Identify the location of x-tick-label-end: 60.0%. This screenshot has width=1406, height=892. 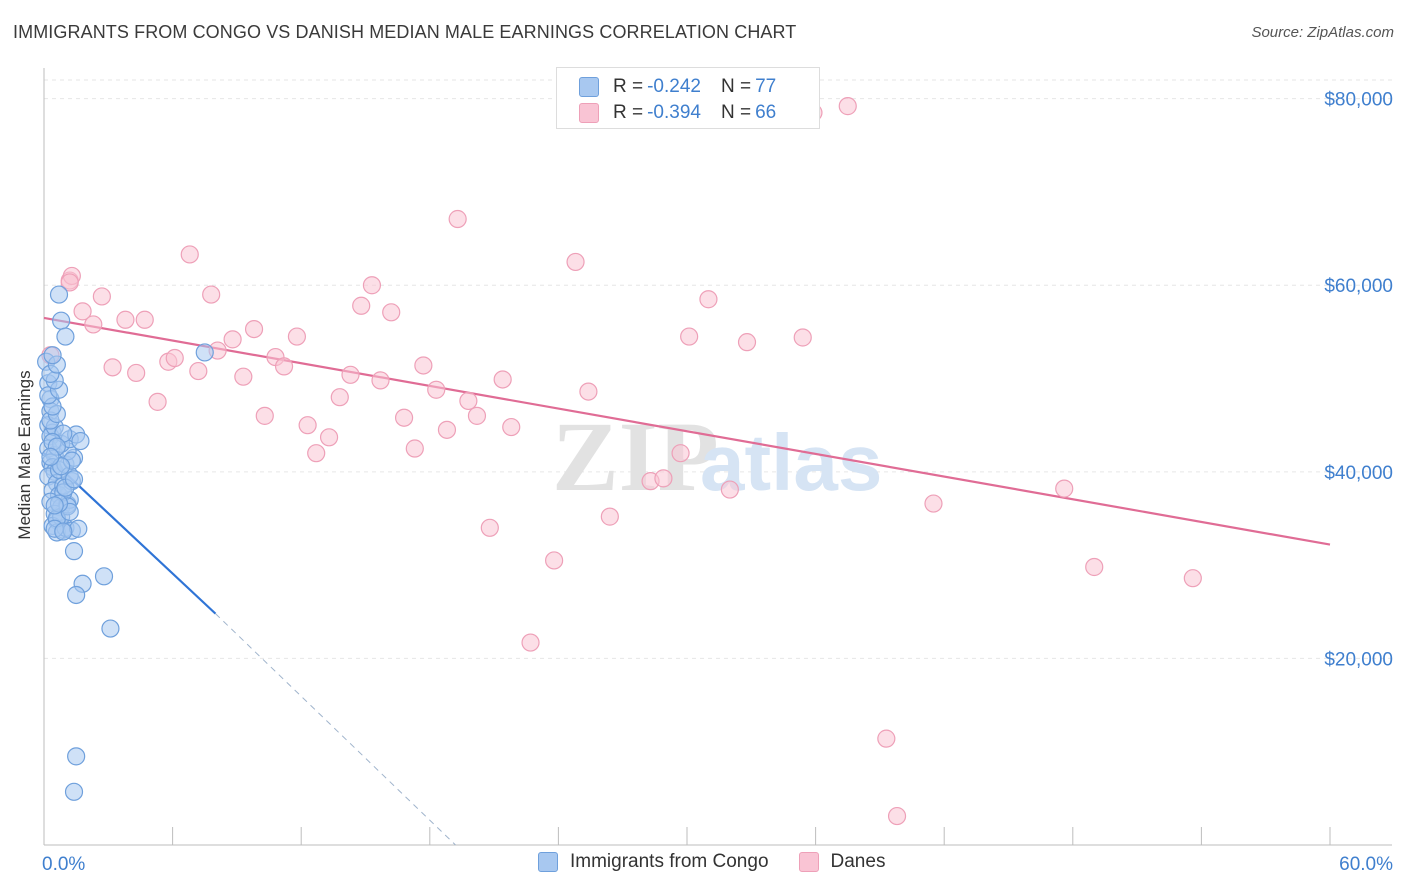
(1366, 864).